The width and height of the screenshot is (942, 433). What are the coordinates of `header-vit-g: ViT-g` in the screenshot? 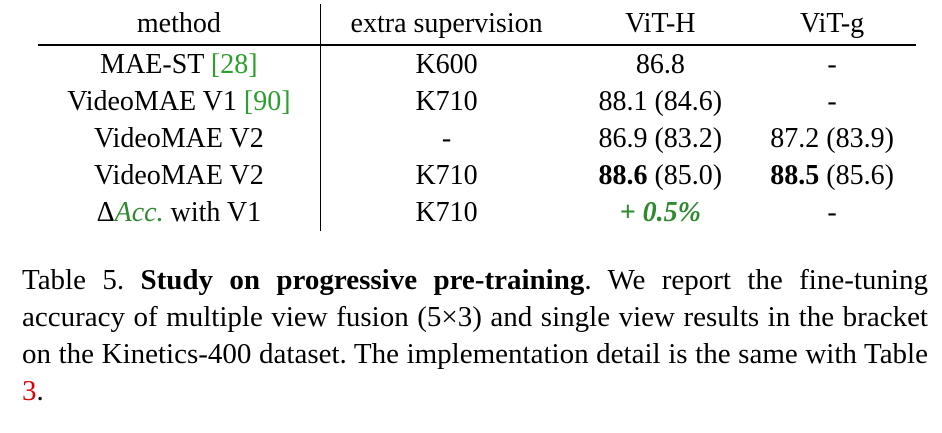 It's located at (832, 23).